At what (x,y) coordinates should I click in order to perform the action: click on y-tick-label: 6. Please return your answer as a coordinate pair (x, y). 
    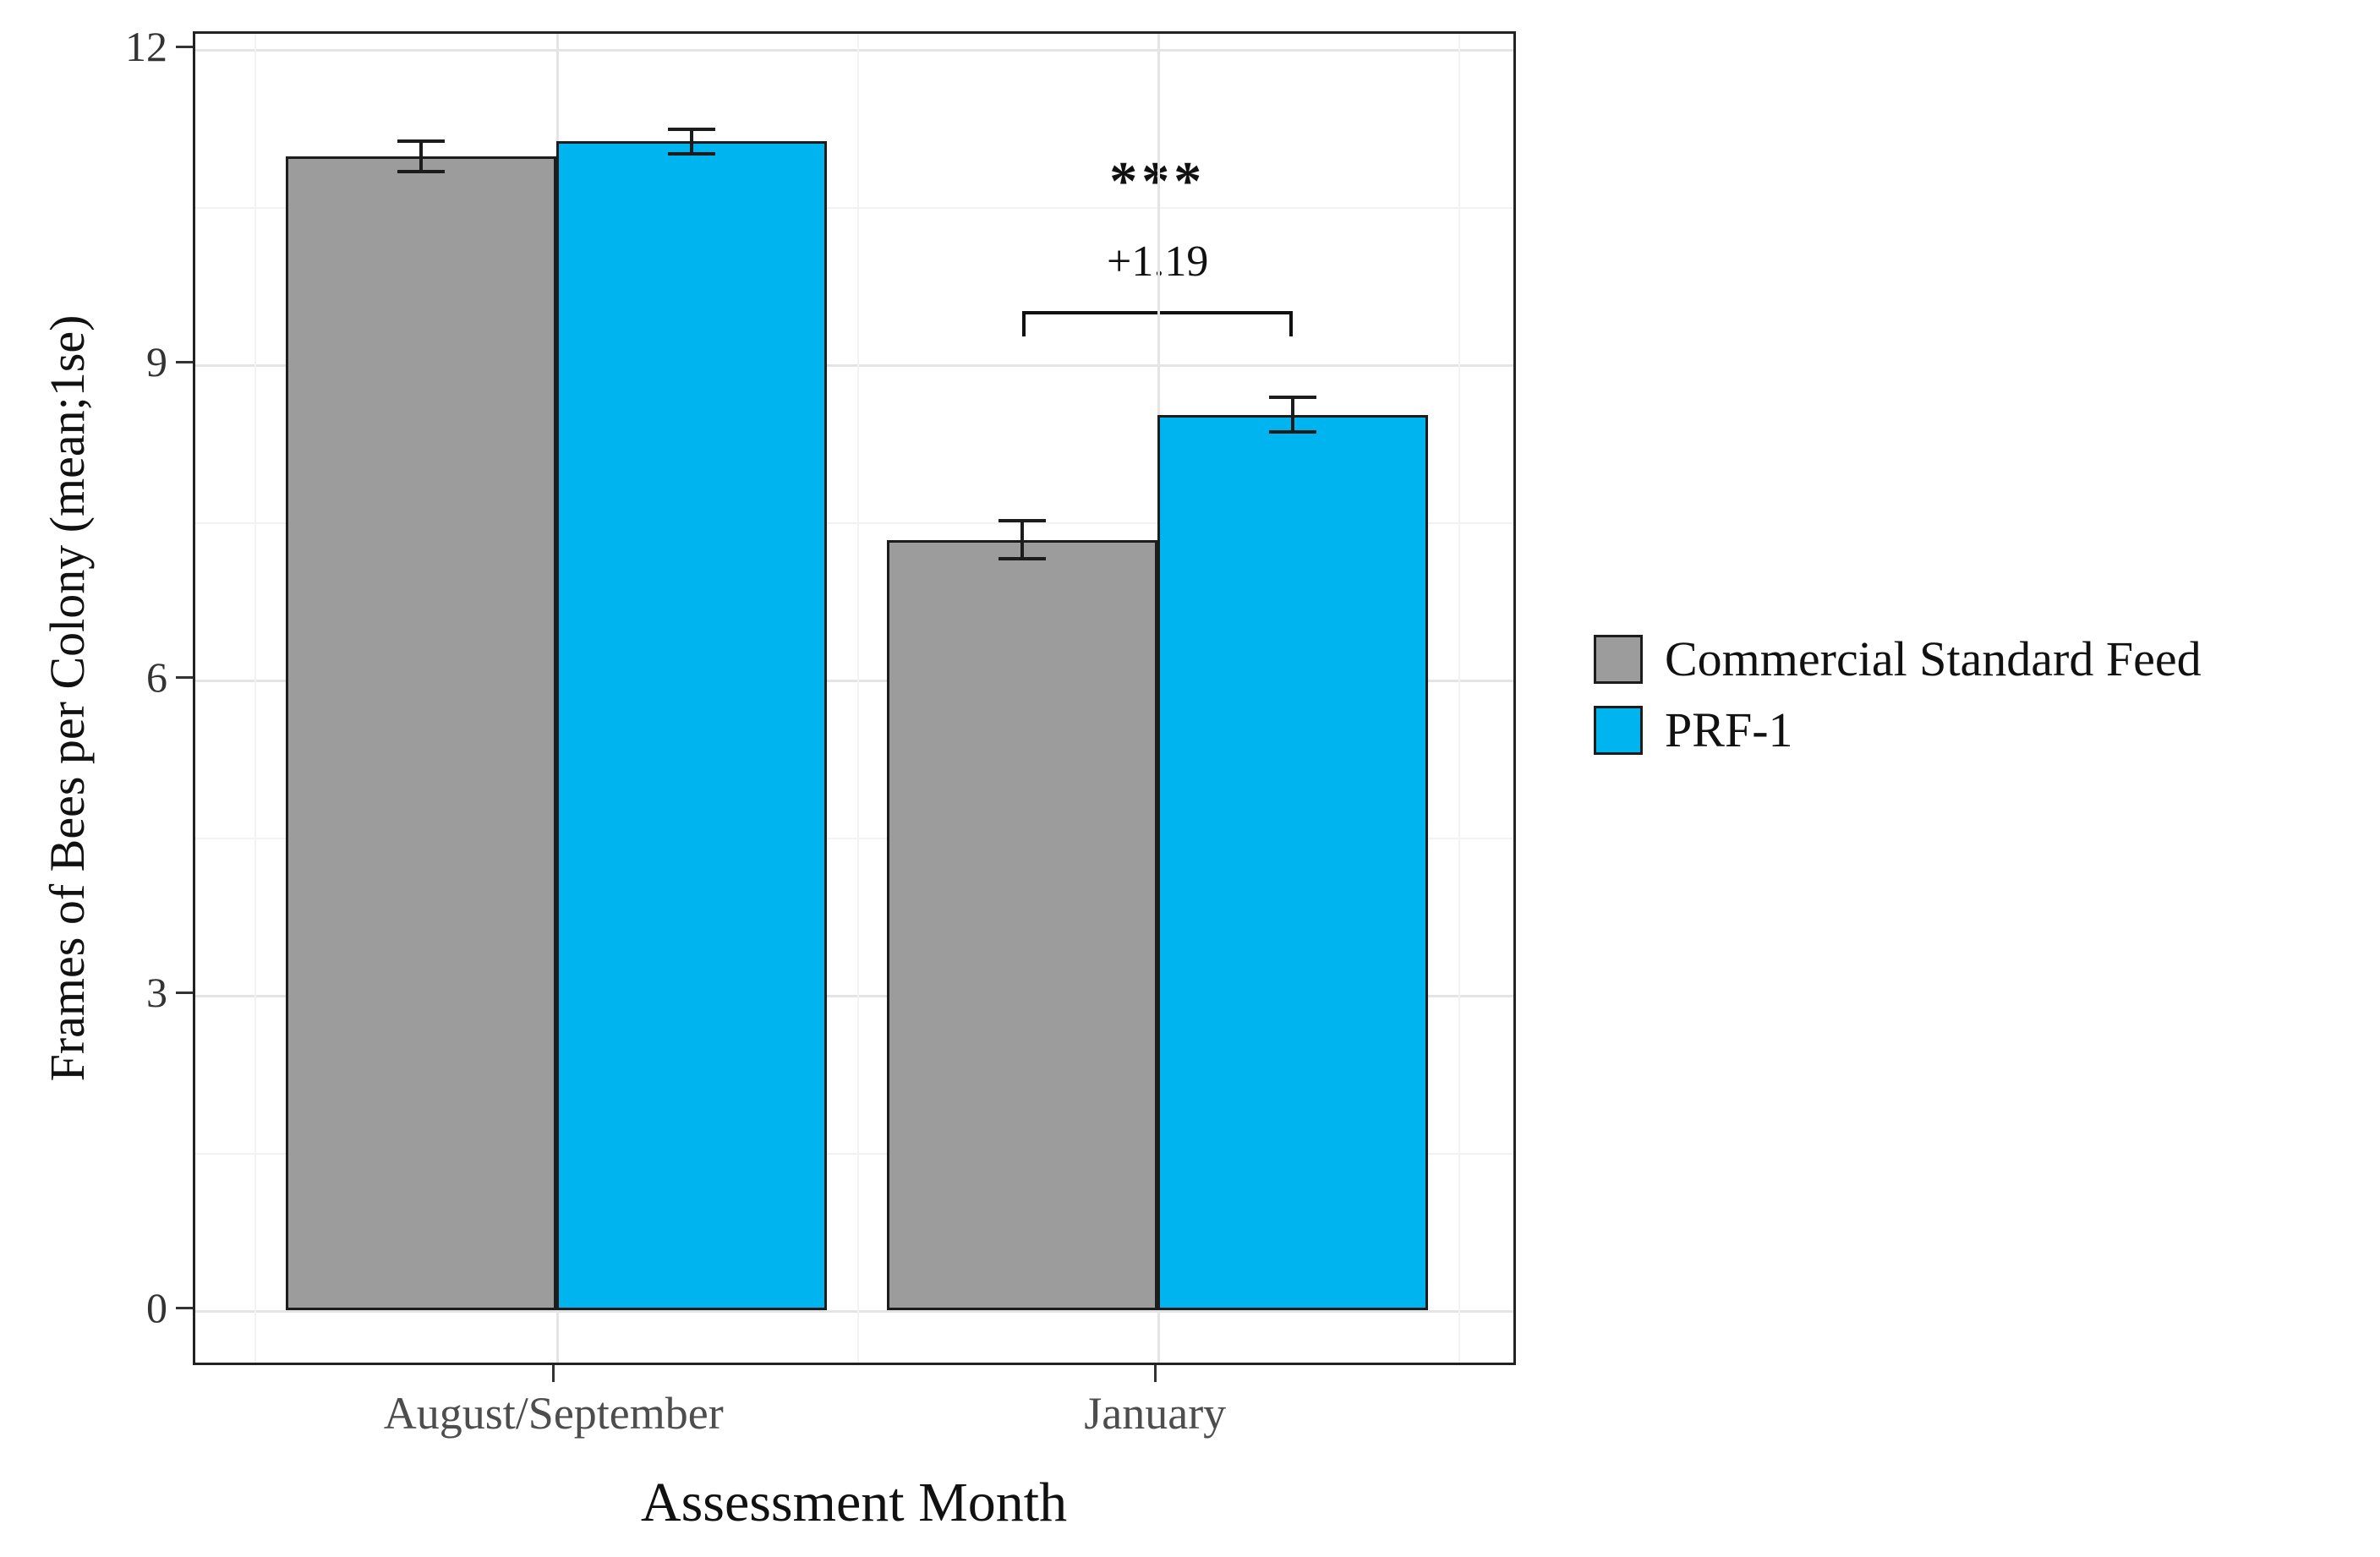
    Looking at the image, I should click on (156, 677).